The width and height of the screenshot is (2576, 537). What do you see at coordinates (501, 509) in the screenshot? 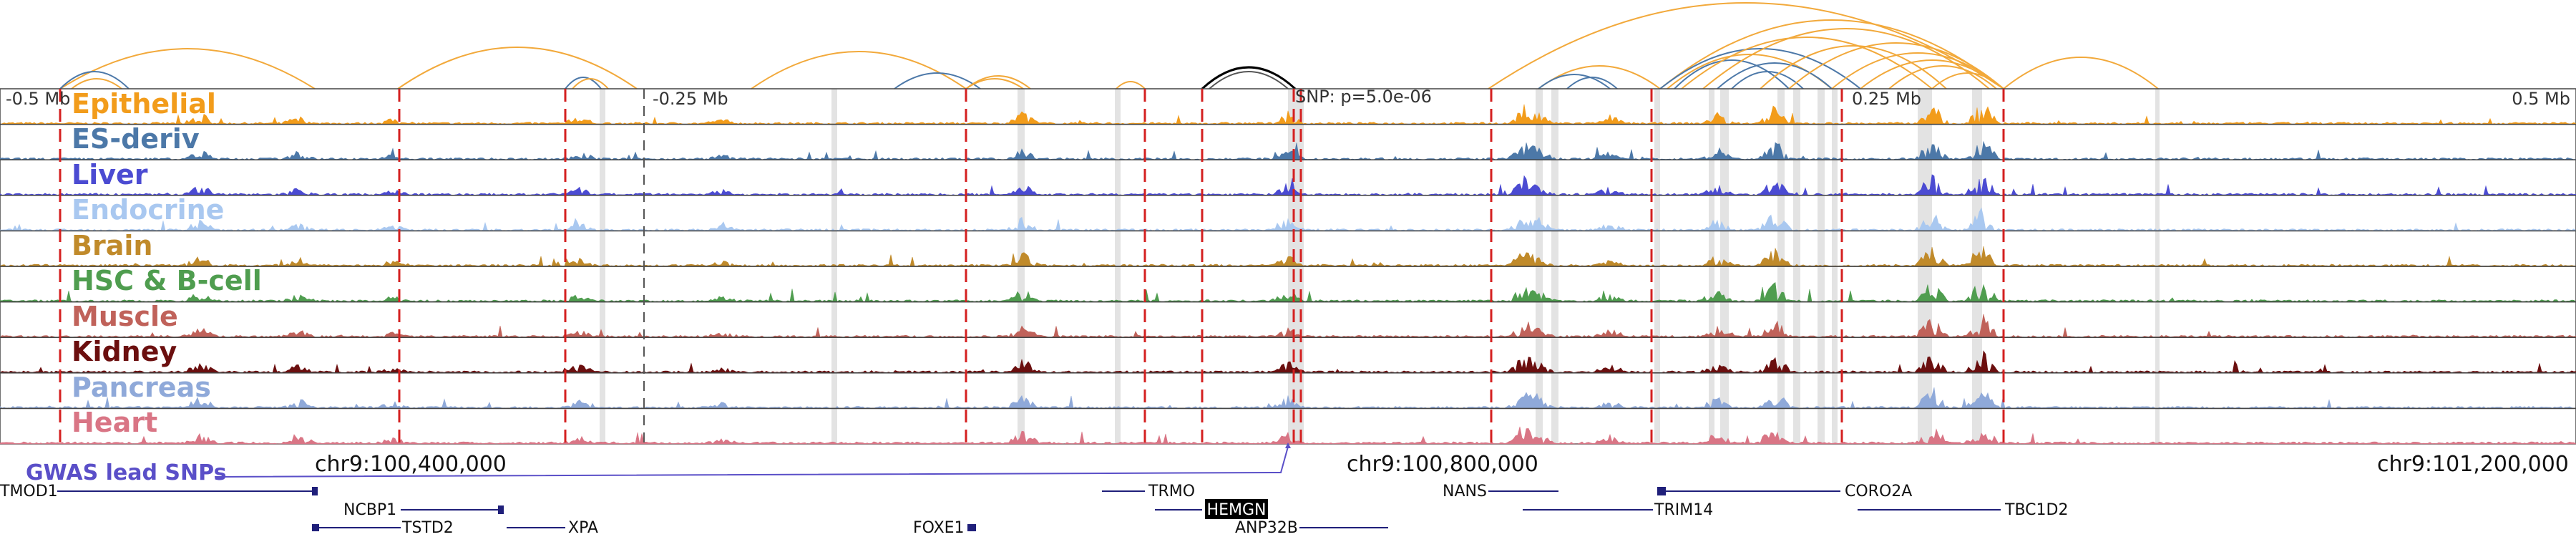
I see `gene-exon-ncbp1` at bounding box center [501, 509].